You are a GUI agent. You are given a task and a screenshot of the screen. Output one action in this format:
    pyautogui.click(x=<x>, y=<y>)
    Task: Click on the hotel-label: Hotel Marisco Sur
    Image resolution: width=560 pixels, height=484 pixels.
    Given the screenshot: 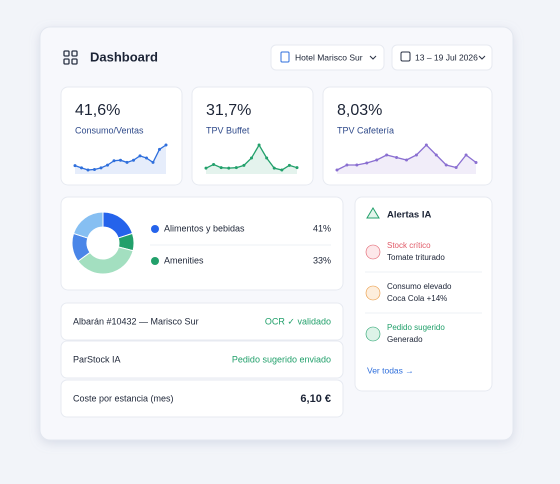 What is the action you would take?
    pyautogui.click(x=329, y=57)
    